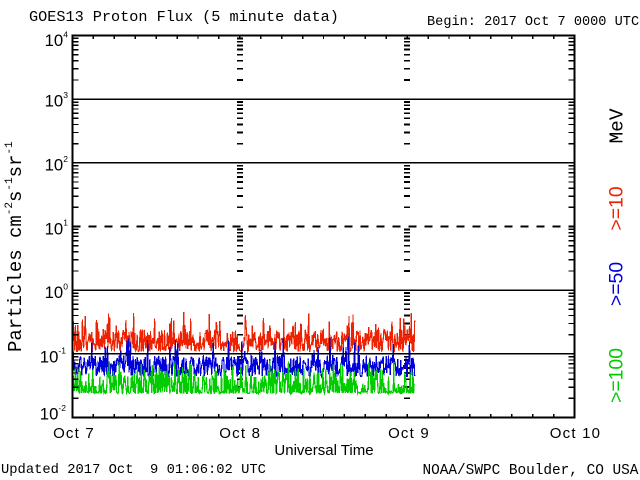  Describe the element at coordinates (240, 433) in the screenshot. I see `svg-text: Oct 8` at that location.